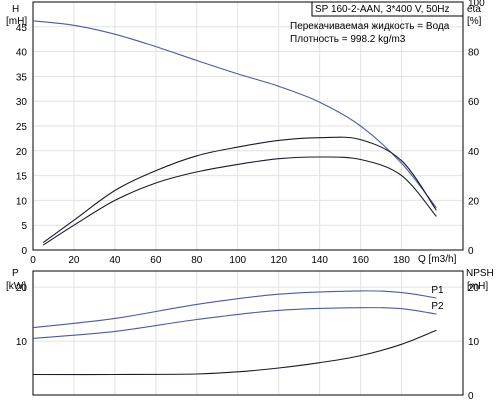 This screenshot has width=500, height=400. What do you see at coordinates (115, 260) in the screenshot?
I see `x-tick-label: 40` at bounding box center [115, 260].